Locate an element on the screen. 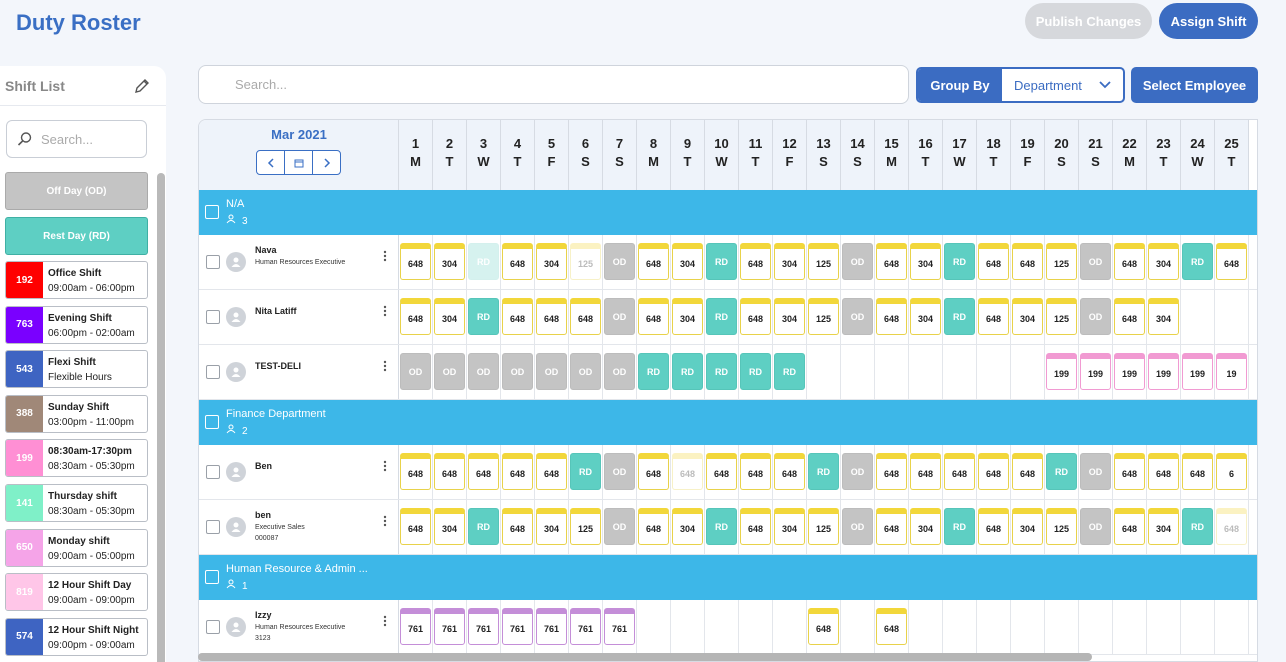 The height and width of the screenshot is (662, 1286). roster-cell: 19 is located at coordinates (1232, 372).